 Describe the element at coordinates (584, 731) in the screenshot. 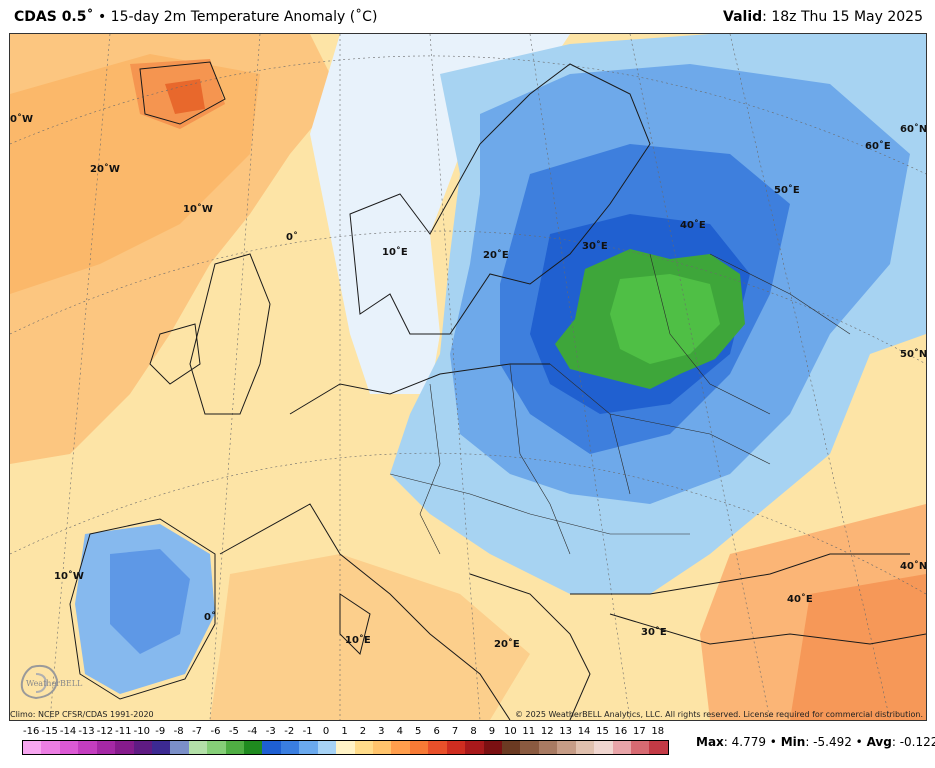

I see `colorbar-tick-label: 14` at that location.